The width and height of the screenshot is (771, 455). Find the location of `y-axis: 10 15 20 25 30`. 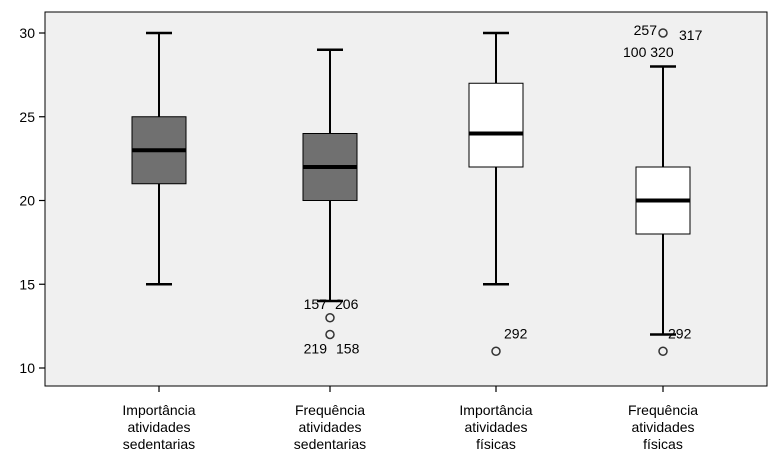

y-axis: 10 15 20 25 30 is located at coordinates (32, 200).